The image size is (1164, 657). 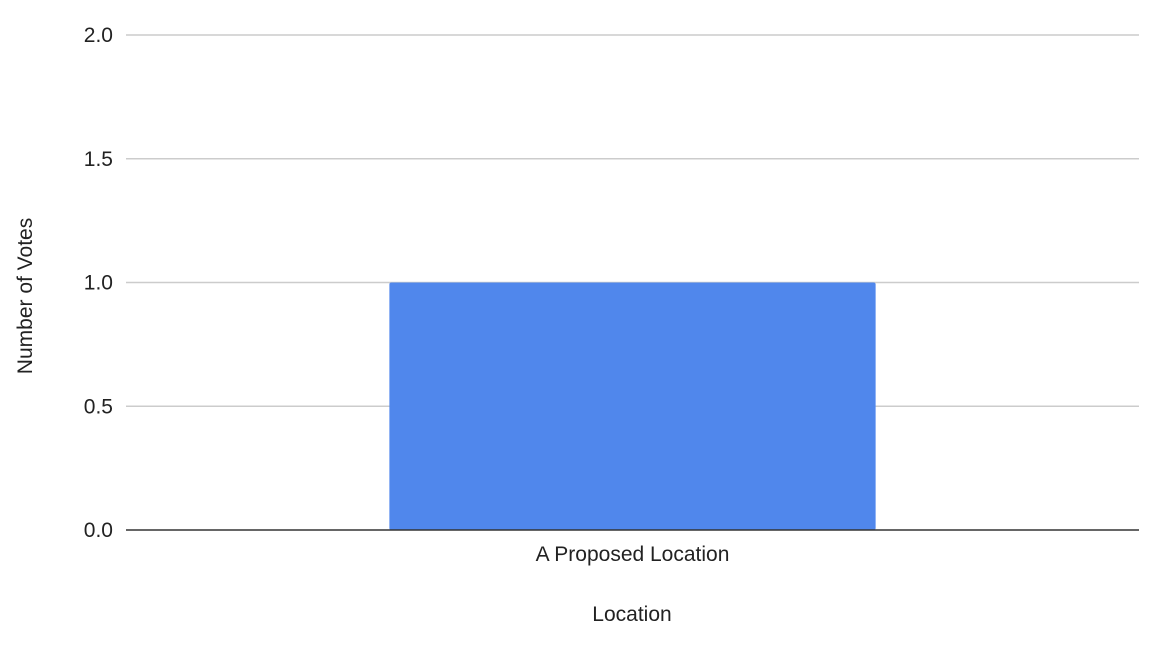 I want to click on x-tick-labels: A Proposed Location, so click(x=633, y=554).